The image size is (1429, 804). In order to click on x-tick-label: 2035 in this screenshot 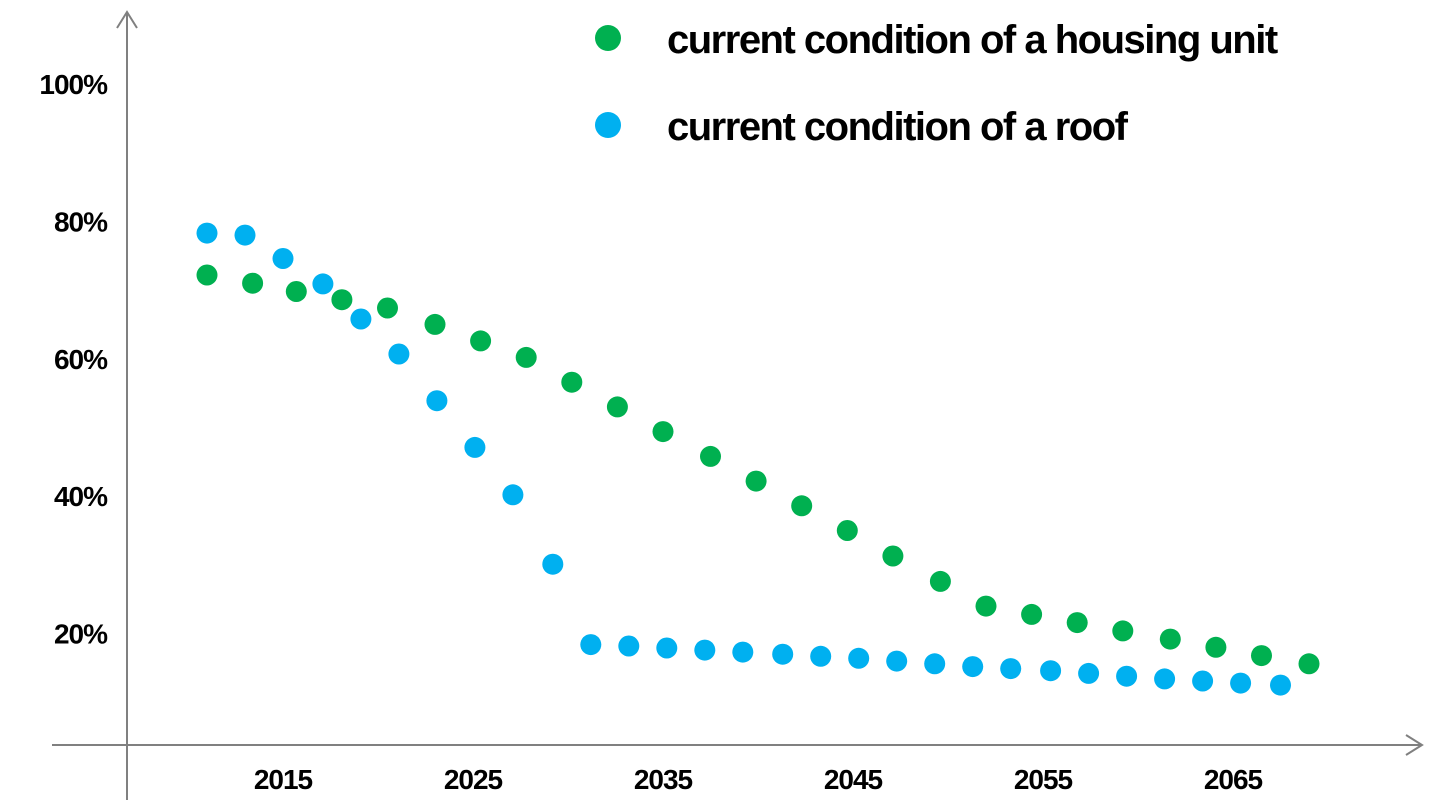, I will do `click(663, 779)`.